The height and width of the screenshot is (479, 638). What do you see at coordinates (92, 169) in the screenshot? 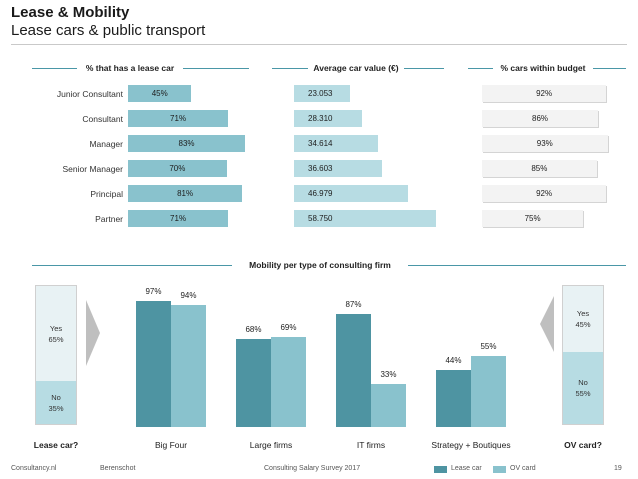
I see `row-label: Senior Manager` at bounding box center [92, 169].